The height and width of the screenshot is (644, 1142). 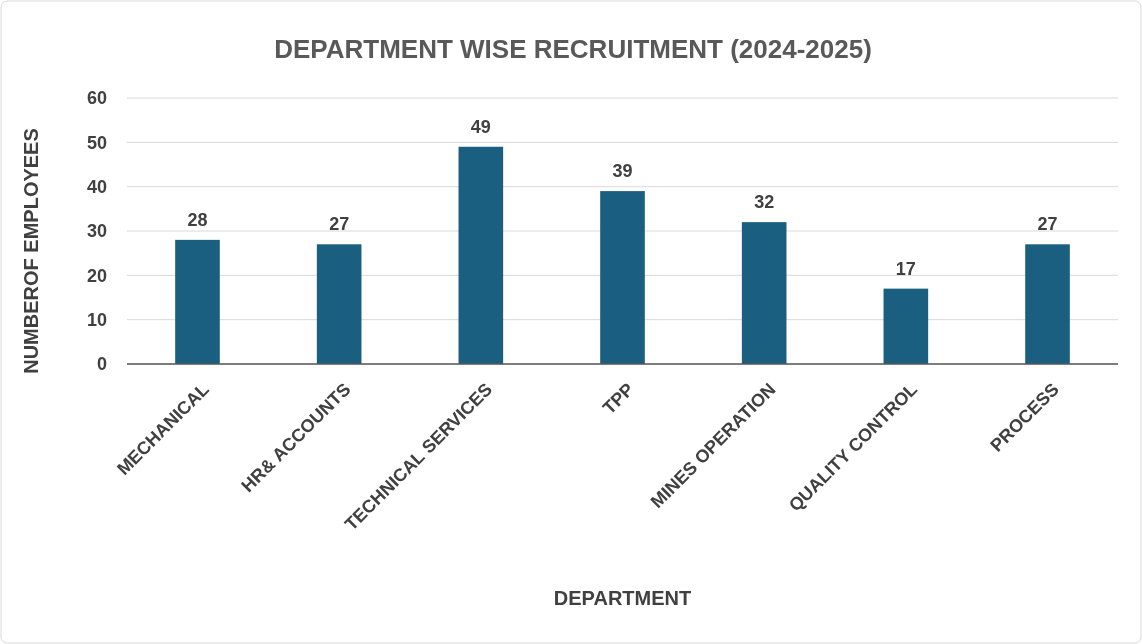 What do you see at coordinates (197, 219) in the screenshot?
I see `data-label: 28` at bounding box center [197, 219].